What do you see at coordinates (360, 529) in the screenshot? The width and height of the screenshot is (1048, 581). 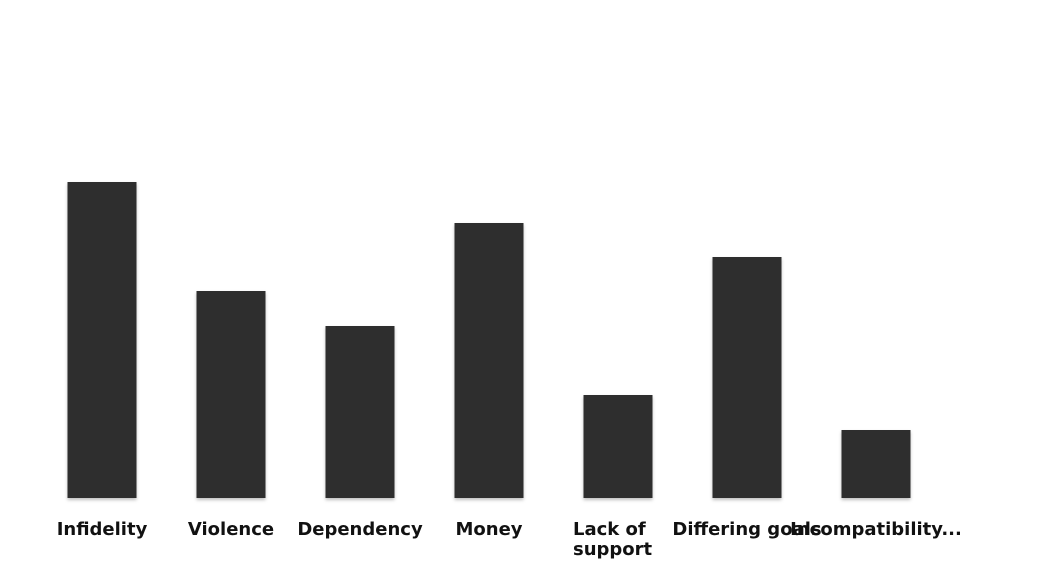 I see `x-tick-label: Dependency` at bounding box center [360, 529].